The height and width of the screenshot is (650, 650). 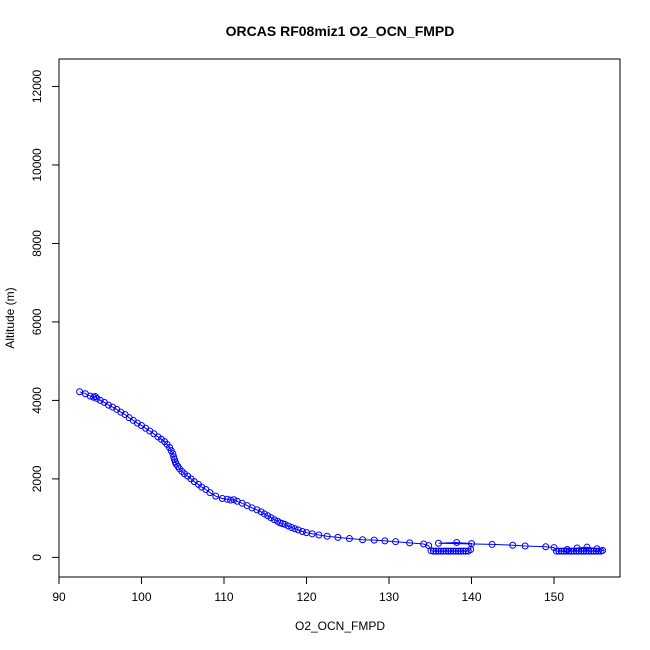 I want to click on x-axis-label: O2_OCN_FMPD, so click(x=340, y=626).